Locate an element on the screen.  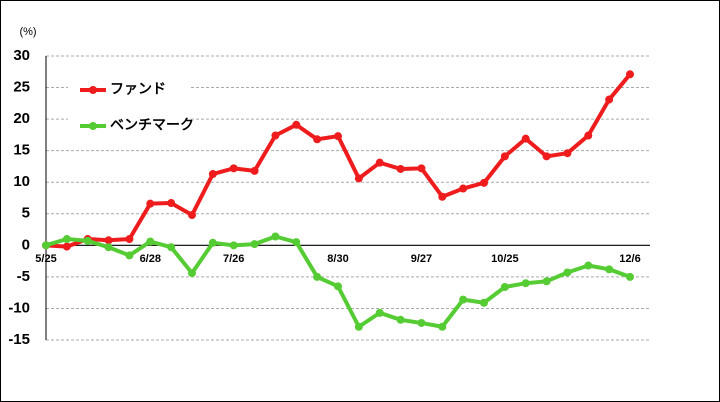
y-tick-label: 5 is located at coordinates (26, 213).